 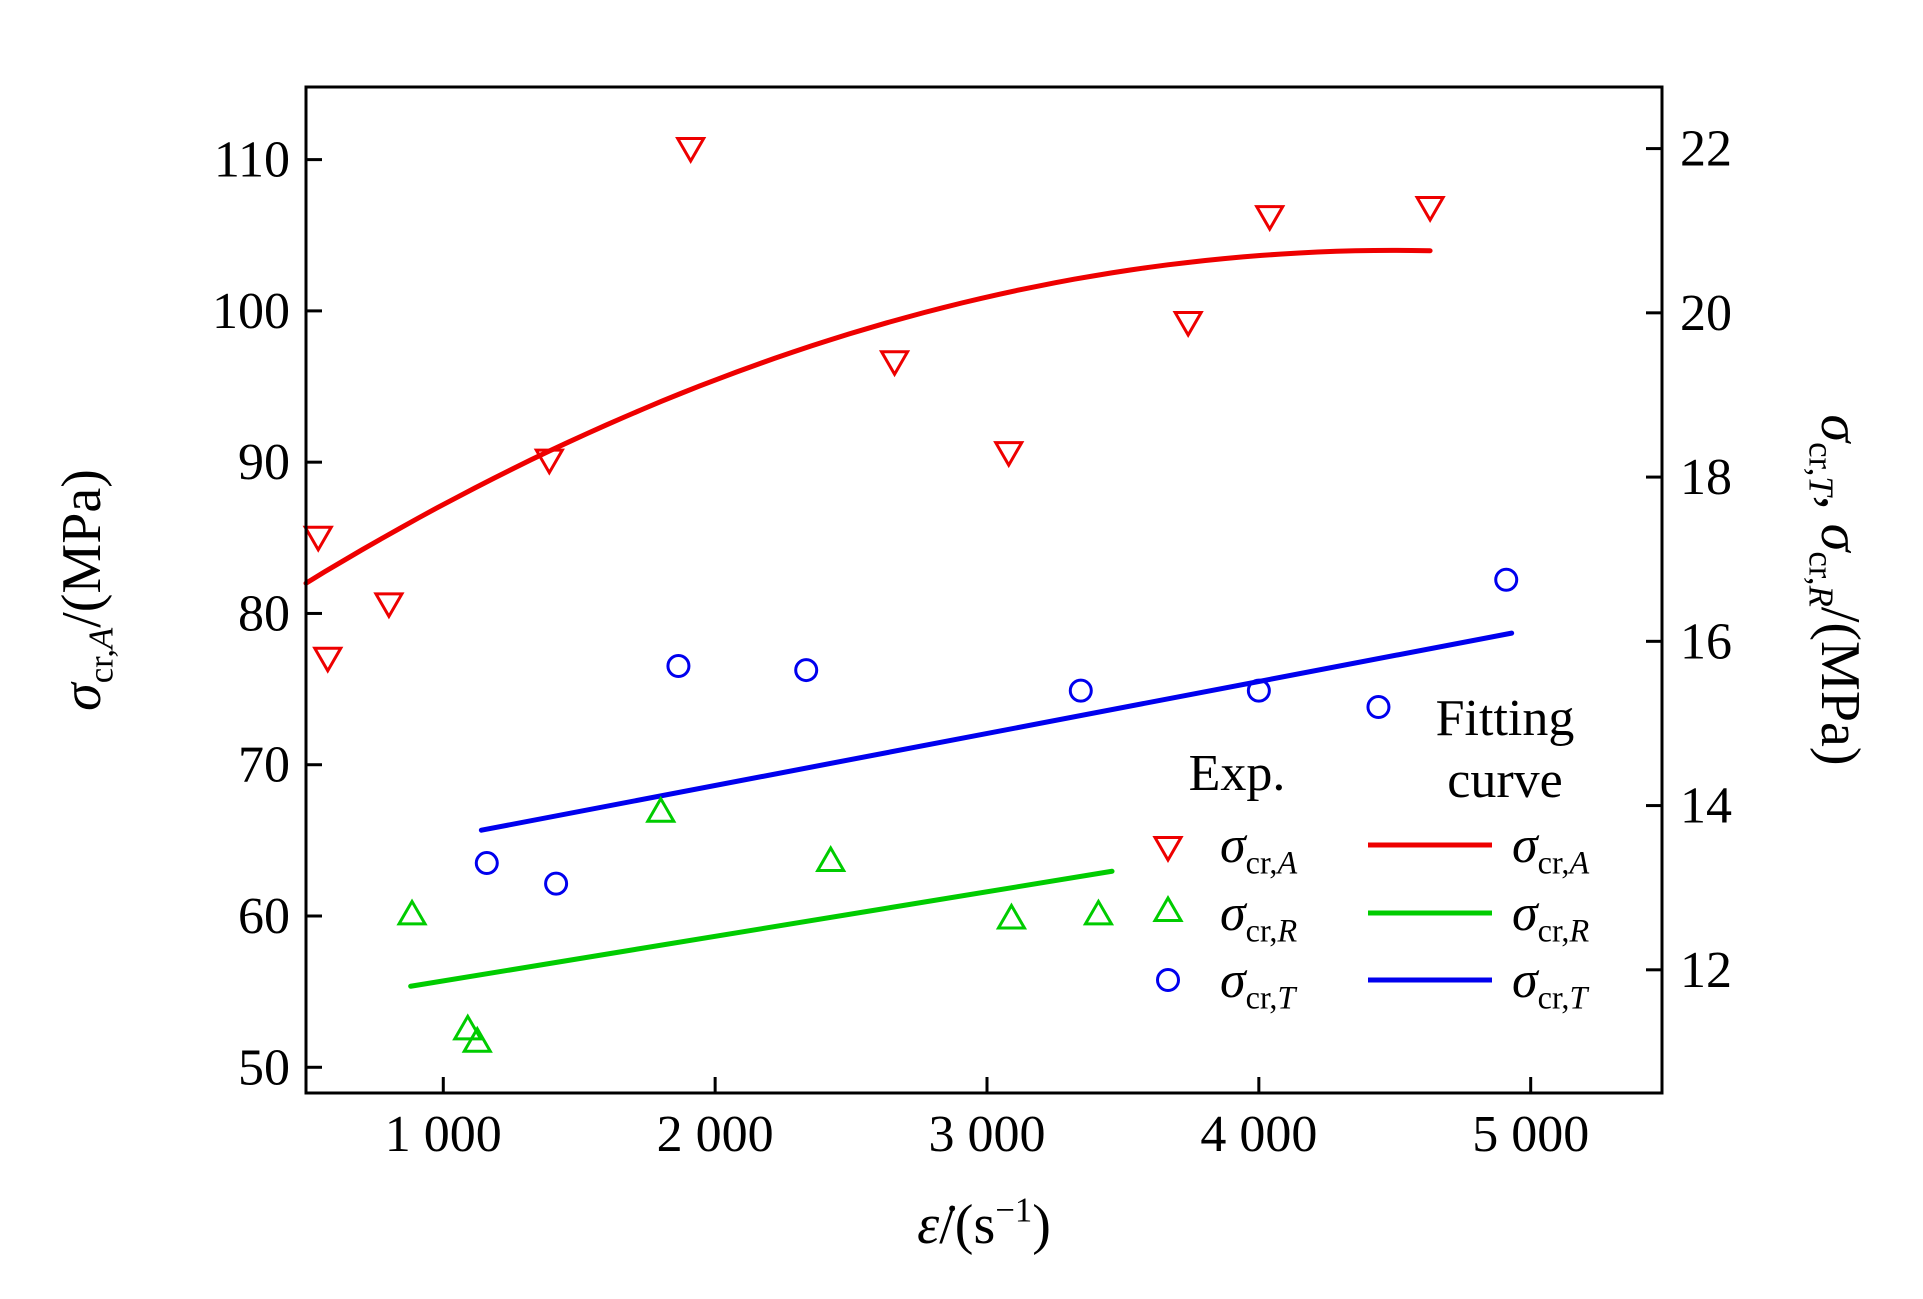 I want to click on y-right-tick-label: 18, so click(x=1706, y=477).